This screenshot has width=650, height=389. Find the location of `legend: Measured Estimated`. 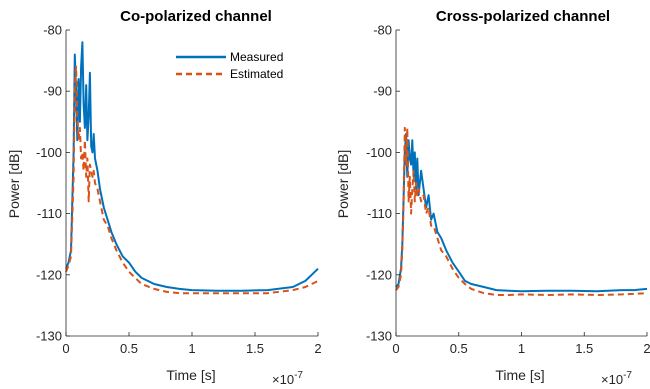

legend: Measured Estimated is located at coordinates (229, 65).